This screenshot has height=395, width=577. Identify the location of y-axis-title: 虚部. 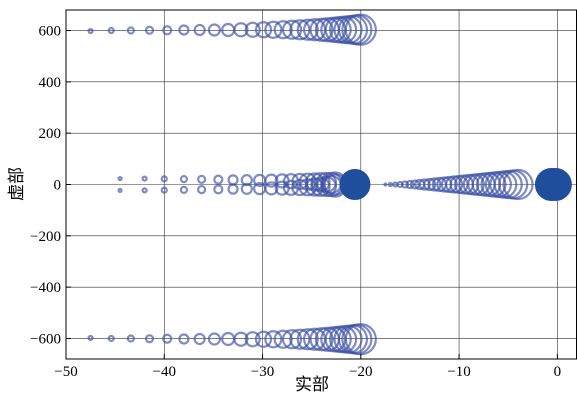
(16, 184).